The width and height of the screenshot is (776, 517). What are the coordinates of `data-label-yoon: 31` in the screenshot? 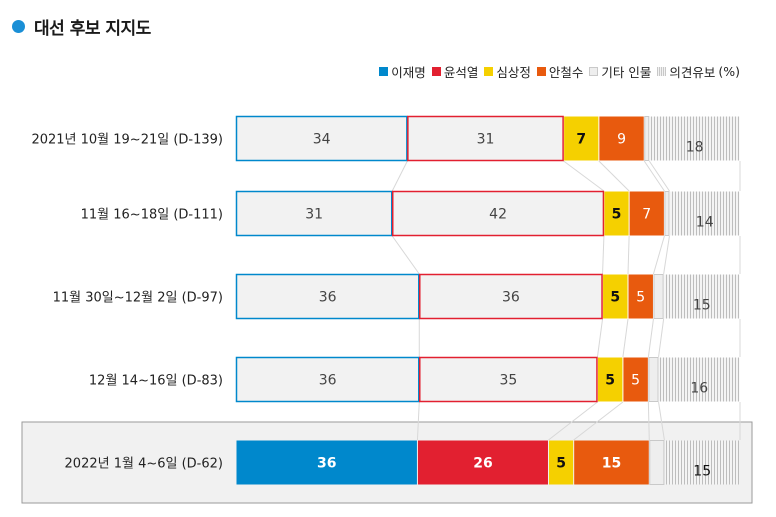 It's located at (486, 140).